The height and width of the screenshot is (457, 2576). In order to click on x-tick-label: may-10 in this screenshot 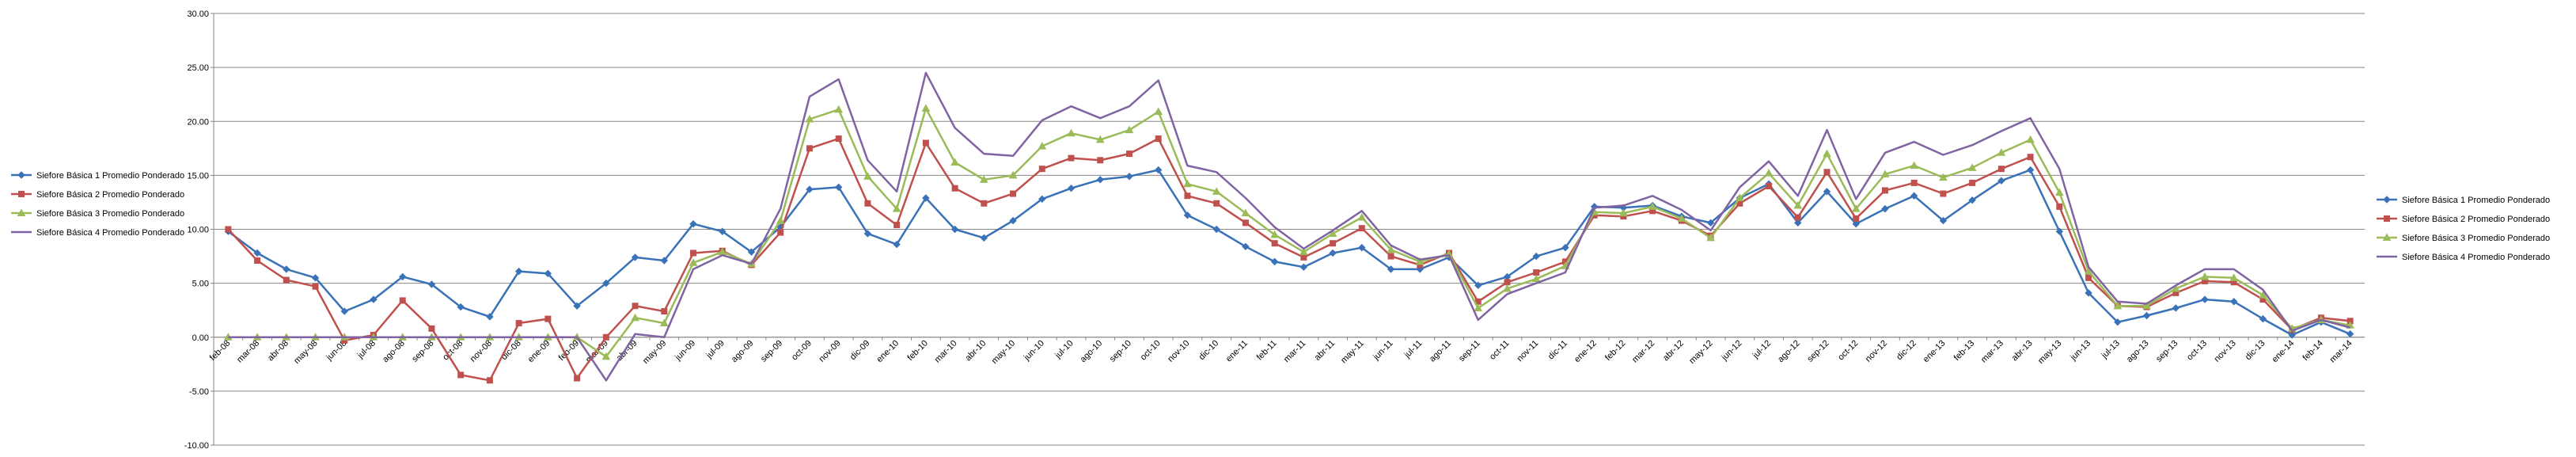, I will do `click(1003, 351)`.